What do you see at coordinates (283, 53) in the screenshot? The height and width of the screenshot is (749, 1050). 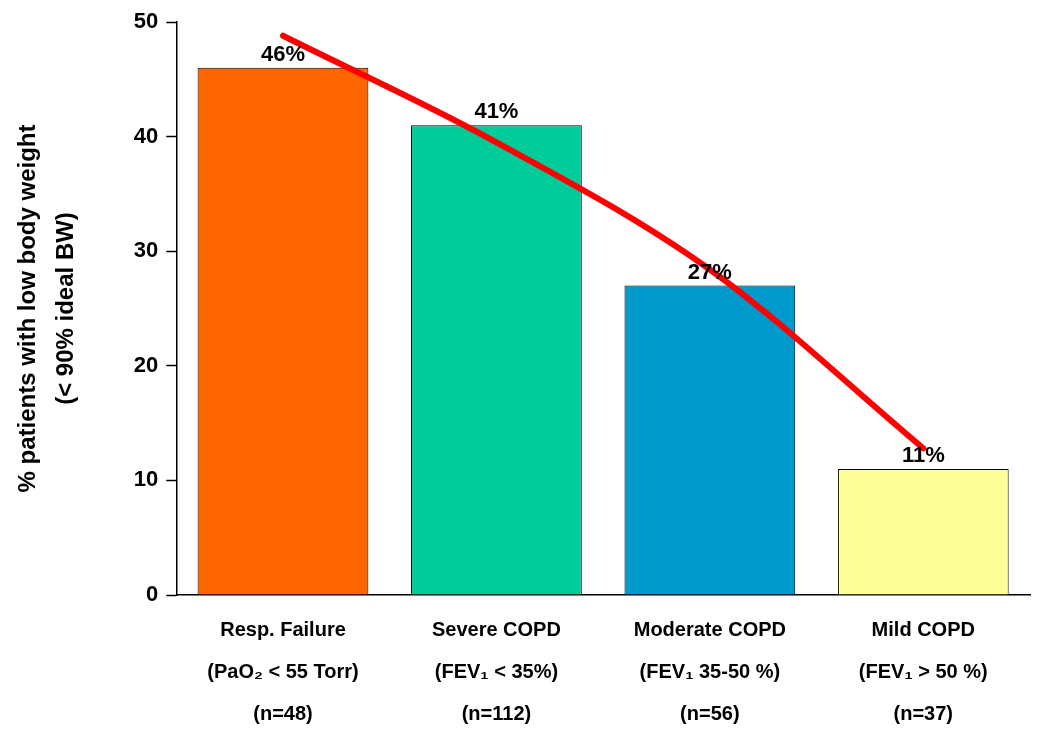 I see `data-label: 46%` at bounding box center [283, 53].